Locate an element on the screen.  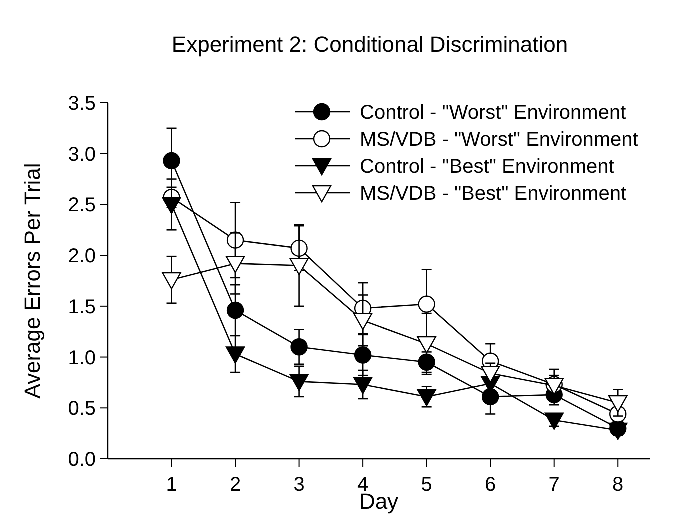
y-tick-label: 3.0 is located at coordinates (82, 155).